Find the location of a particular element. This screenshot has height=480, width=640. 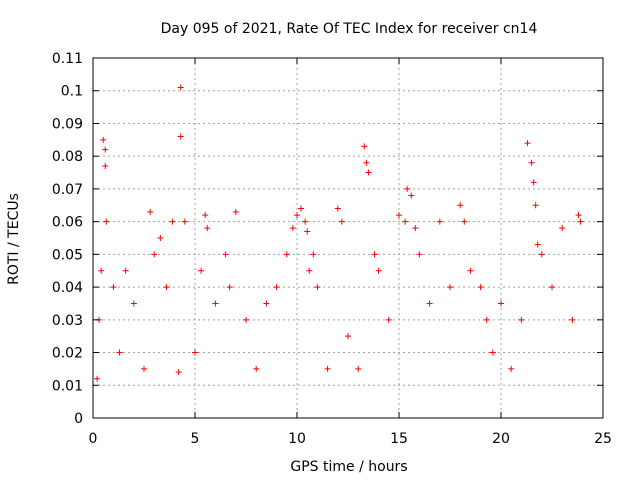

x-tick-label: 0 is located at coordinates (93, 439).